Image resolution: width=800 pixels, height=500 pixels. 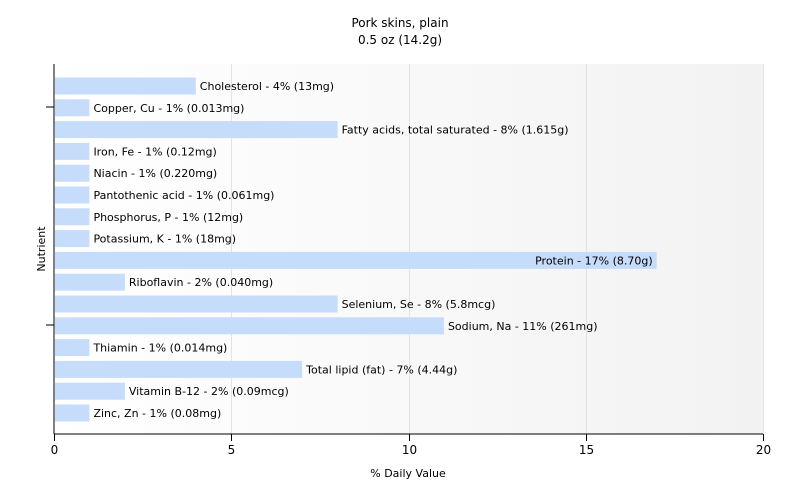 What do you see at coordinates (381, 369) in the screenshot?
I see `bar-label: Total lipid (fat) - 7% (4.44g)` at bounding box center [381, 369].